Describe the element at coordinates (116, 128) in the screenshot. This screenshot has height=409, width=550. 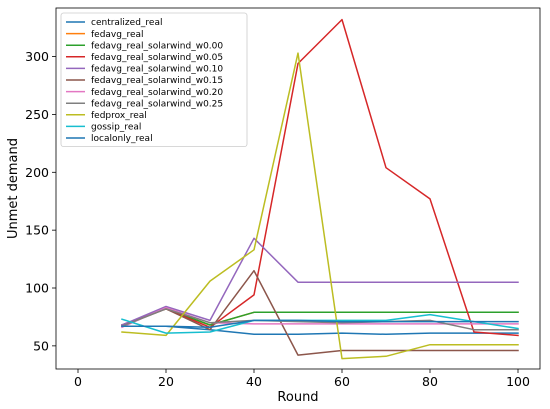
I see `legend-label: gossip_real` at that location.